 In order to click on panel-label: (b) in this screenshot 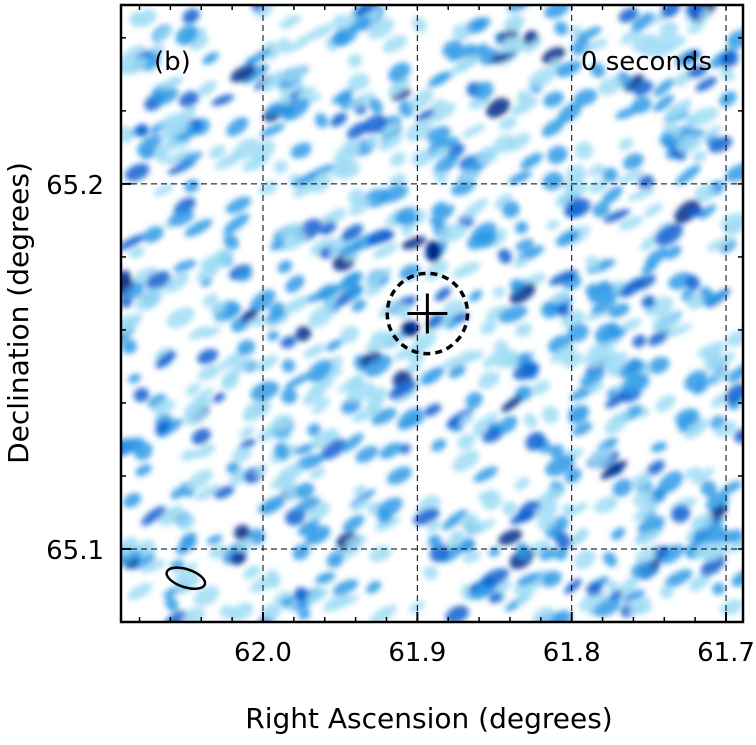, I will do `click(172, 62)`.